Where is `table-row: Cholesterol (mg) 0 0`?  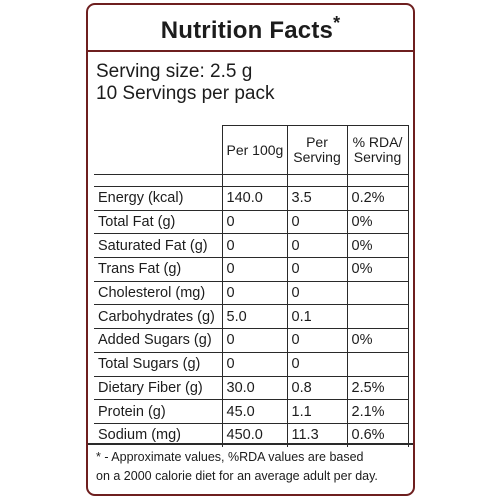
table-row: Cholesterol (mg) 0 0 is located at coordinates (251, 293).